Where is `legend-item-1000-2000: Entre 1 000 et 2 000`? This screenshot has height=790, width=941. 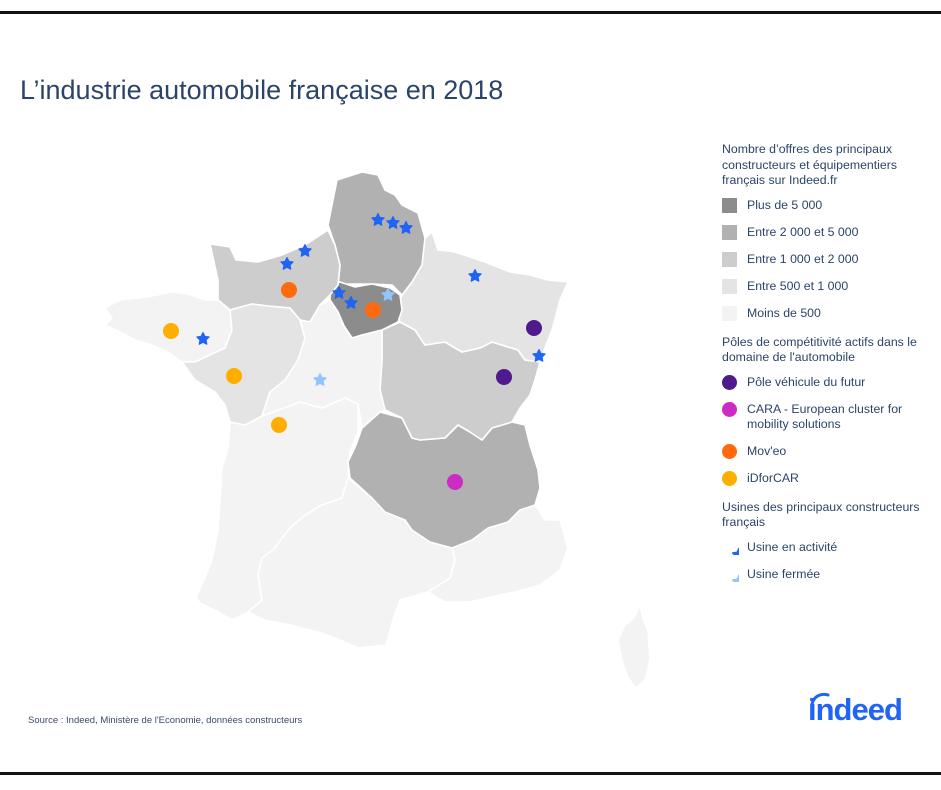
legend-item-1000-2000: Entre 1 000 et 2 000 is located at coordinates (829, 265).